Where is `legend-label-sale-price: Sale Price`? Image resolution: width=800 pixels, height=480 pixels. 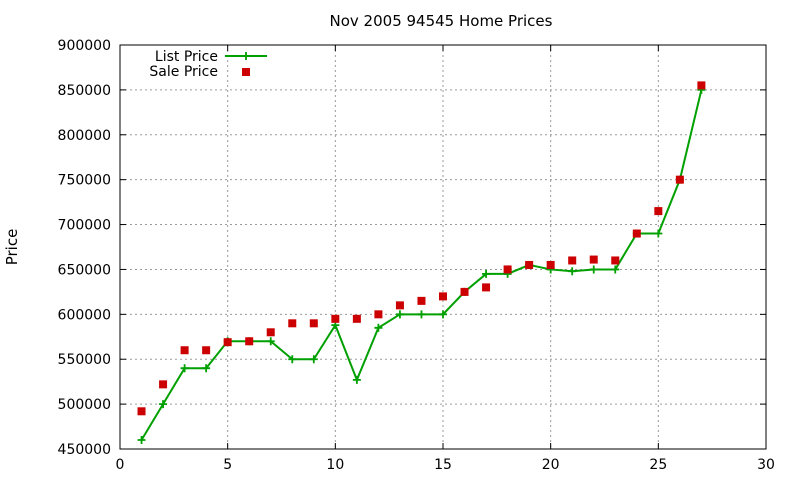
legend-label-sale-price: Sale Price is located at coordinates (183, 72).